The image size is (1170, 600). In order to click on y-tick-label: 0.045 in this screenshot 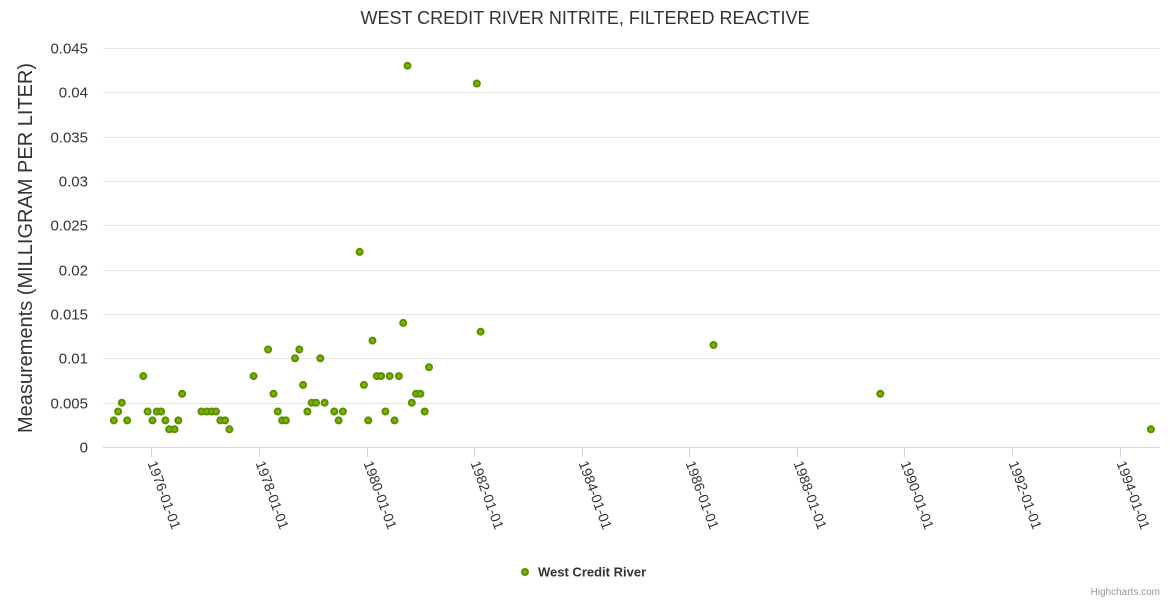, I will do `click(69, 49)`.